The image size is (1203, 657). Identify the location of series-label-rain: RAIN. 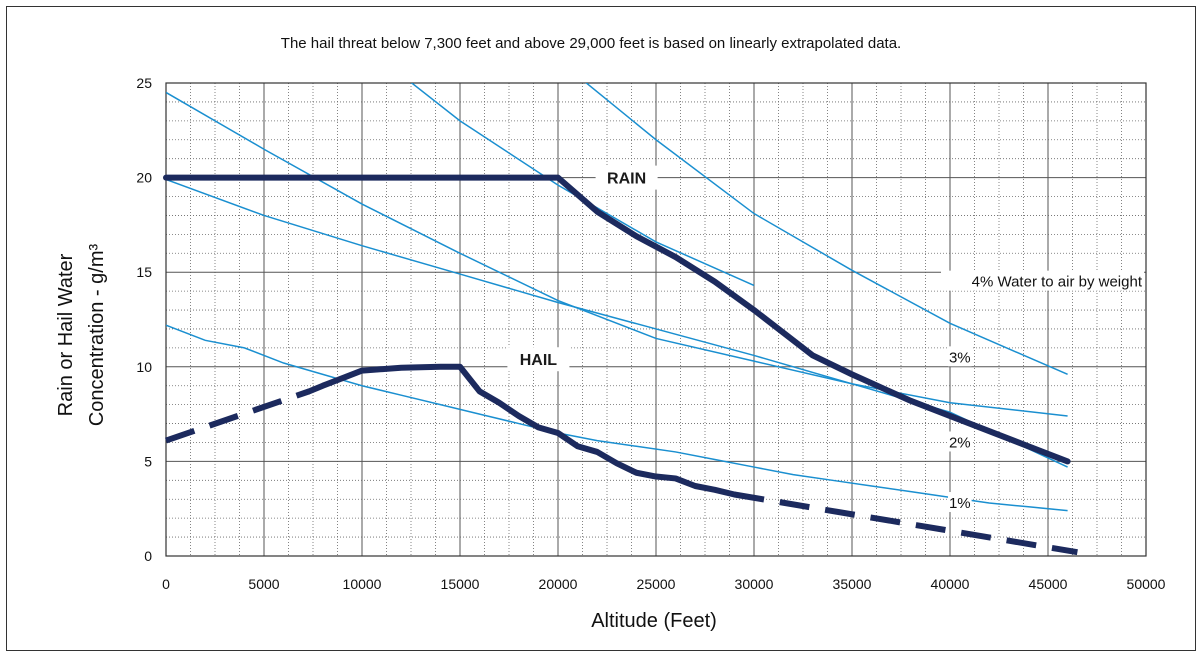
(626, 179).